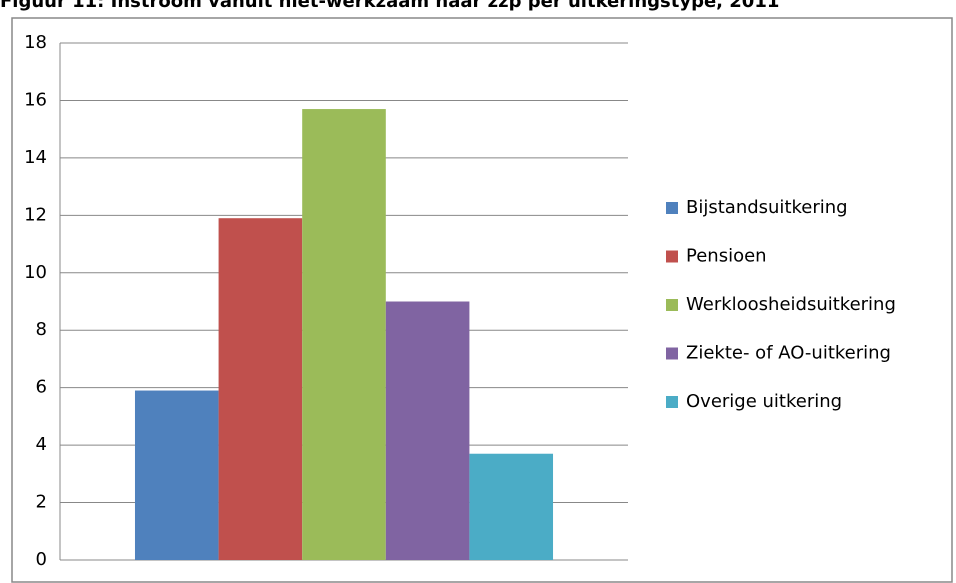  Describe the element at coordinates (41, 329) in the screenshot. I see `y-tick-label: 8` at that location.